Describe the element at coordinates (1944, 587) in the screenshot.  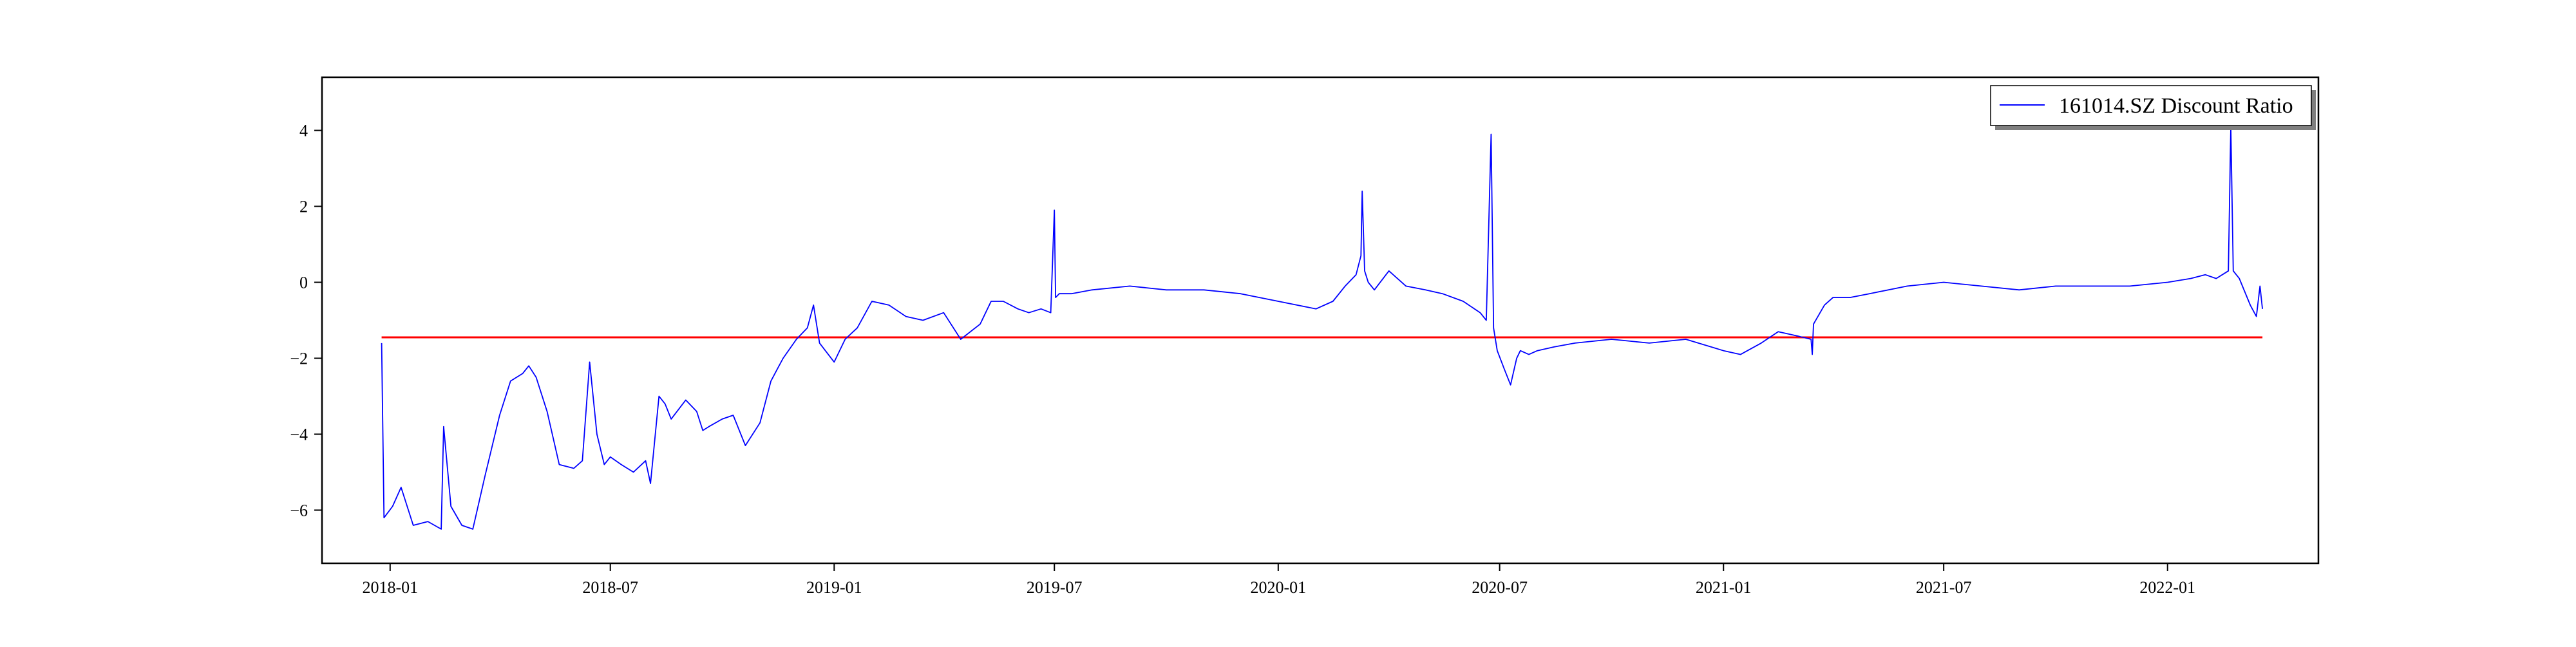
I see `x-tick-label: 2021-07` at that location.